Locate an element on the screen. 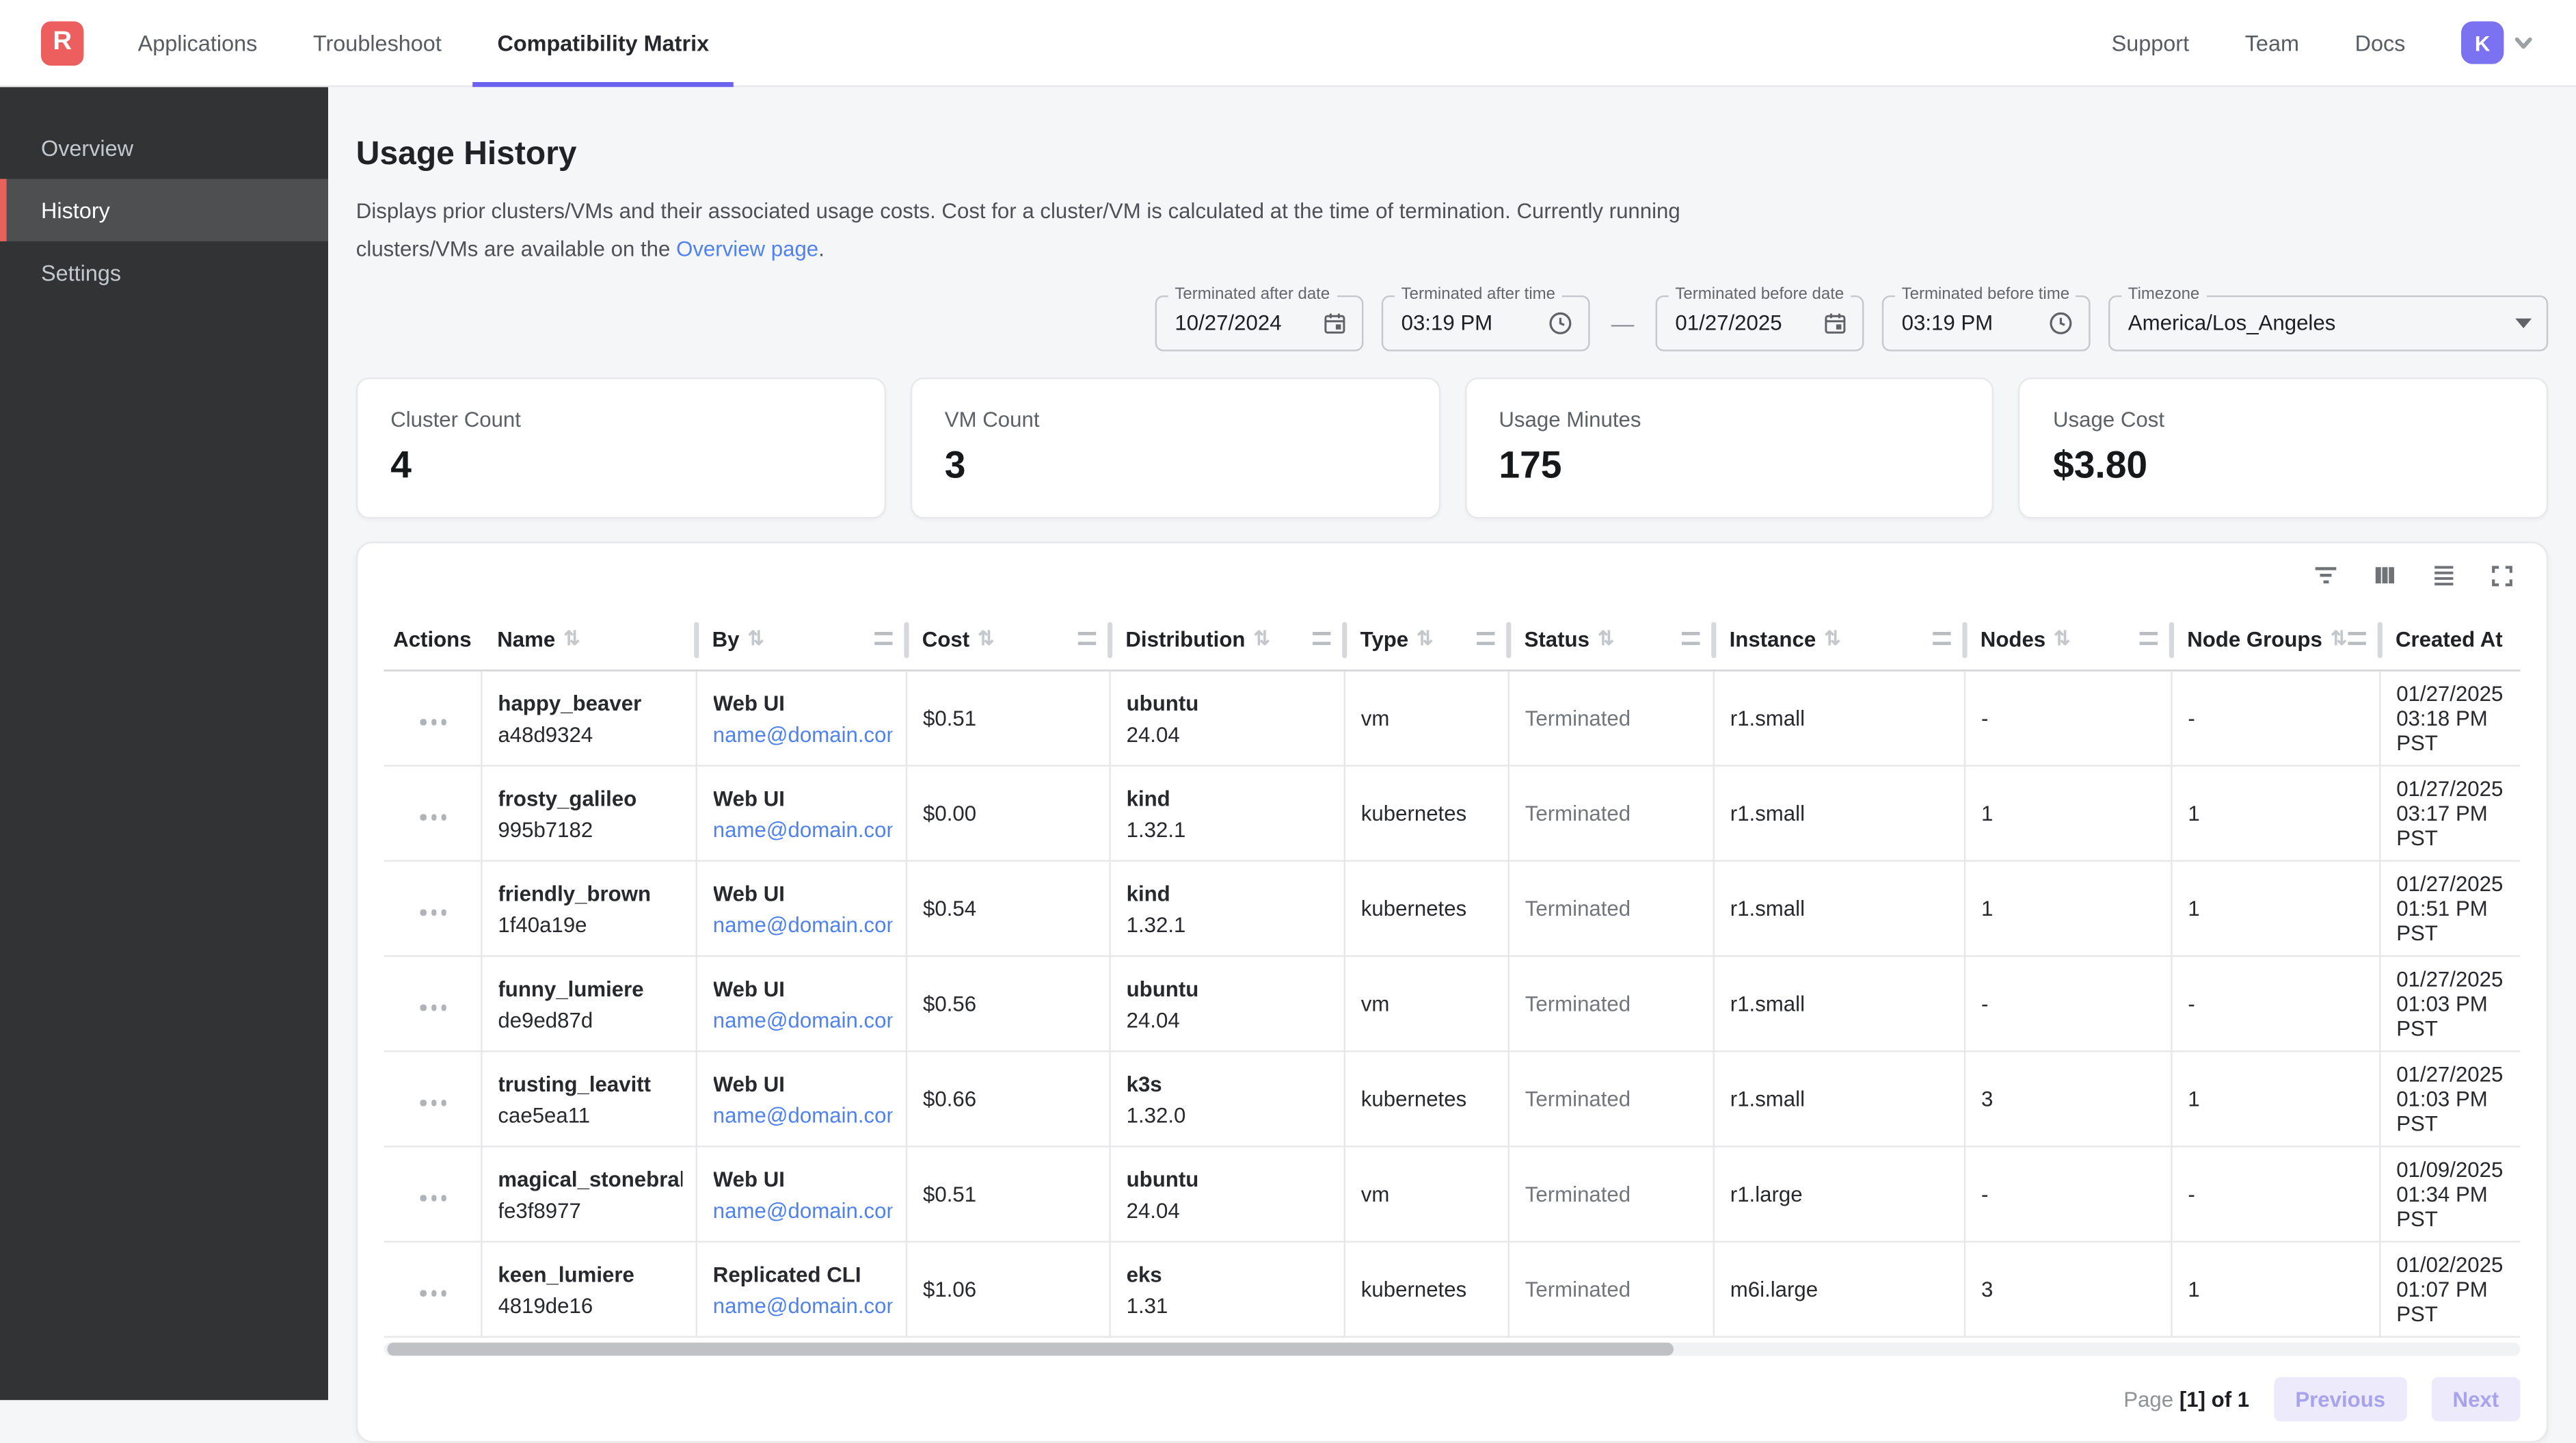 The image size is (2576, 1443). column-header: Status ⇅ is located at coordinates (1612, 640).